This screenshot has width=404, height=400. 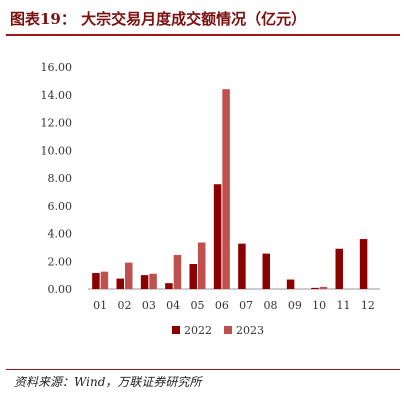 What do you see at coordinates (60, 234) in the screenshot?
I see `y-tick-label: 4.00` at bounding box center [60, 234].